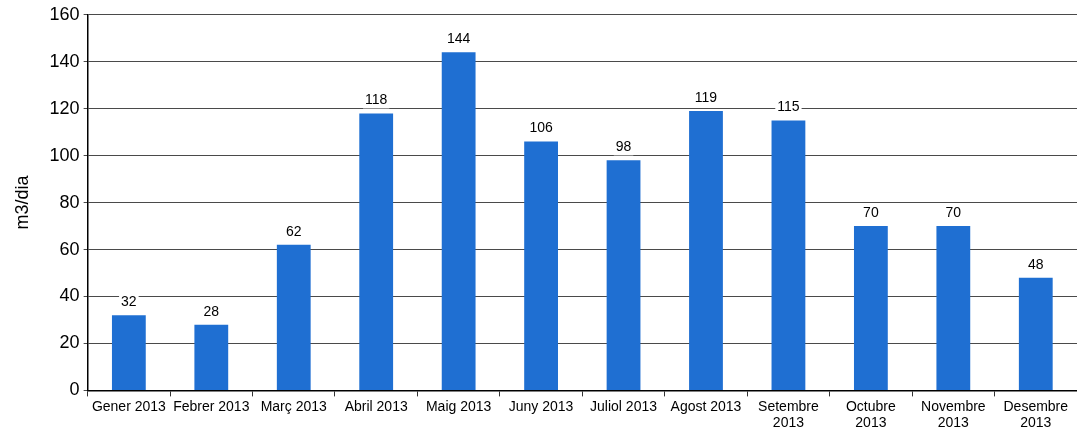  I want to click on x-tick-label: Novembre 2013, so click(953, 414).